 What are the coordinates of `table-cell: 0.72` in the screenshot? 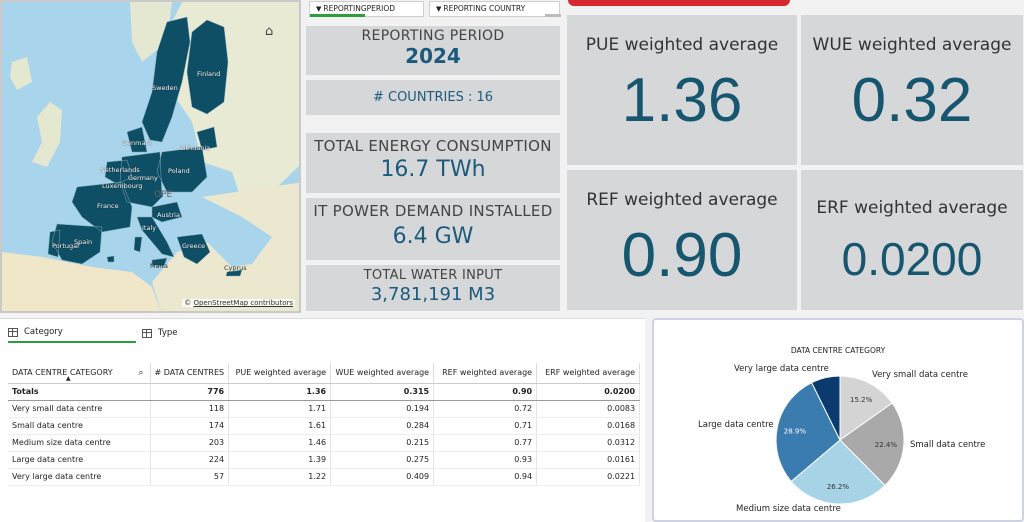 It's located at (485, 409).